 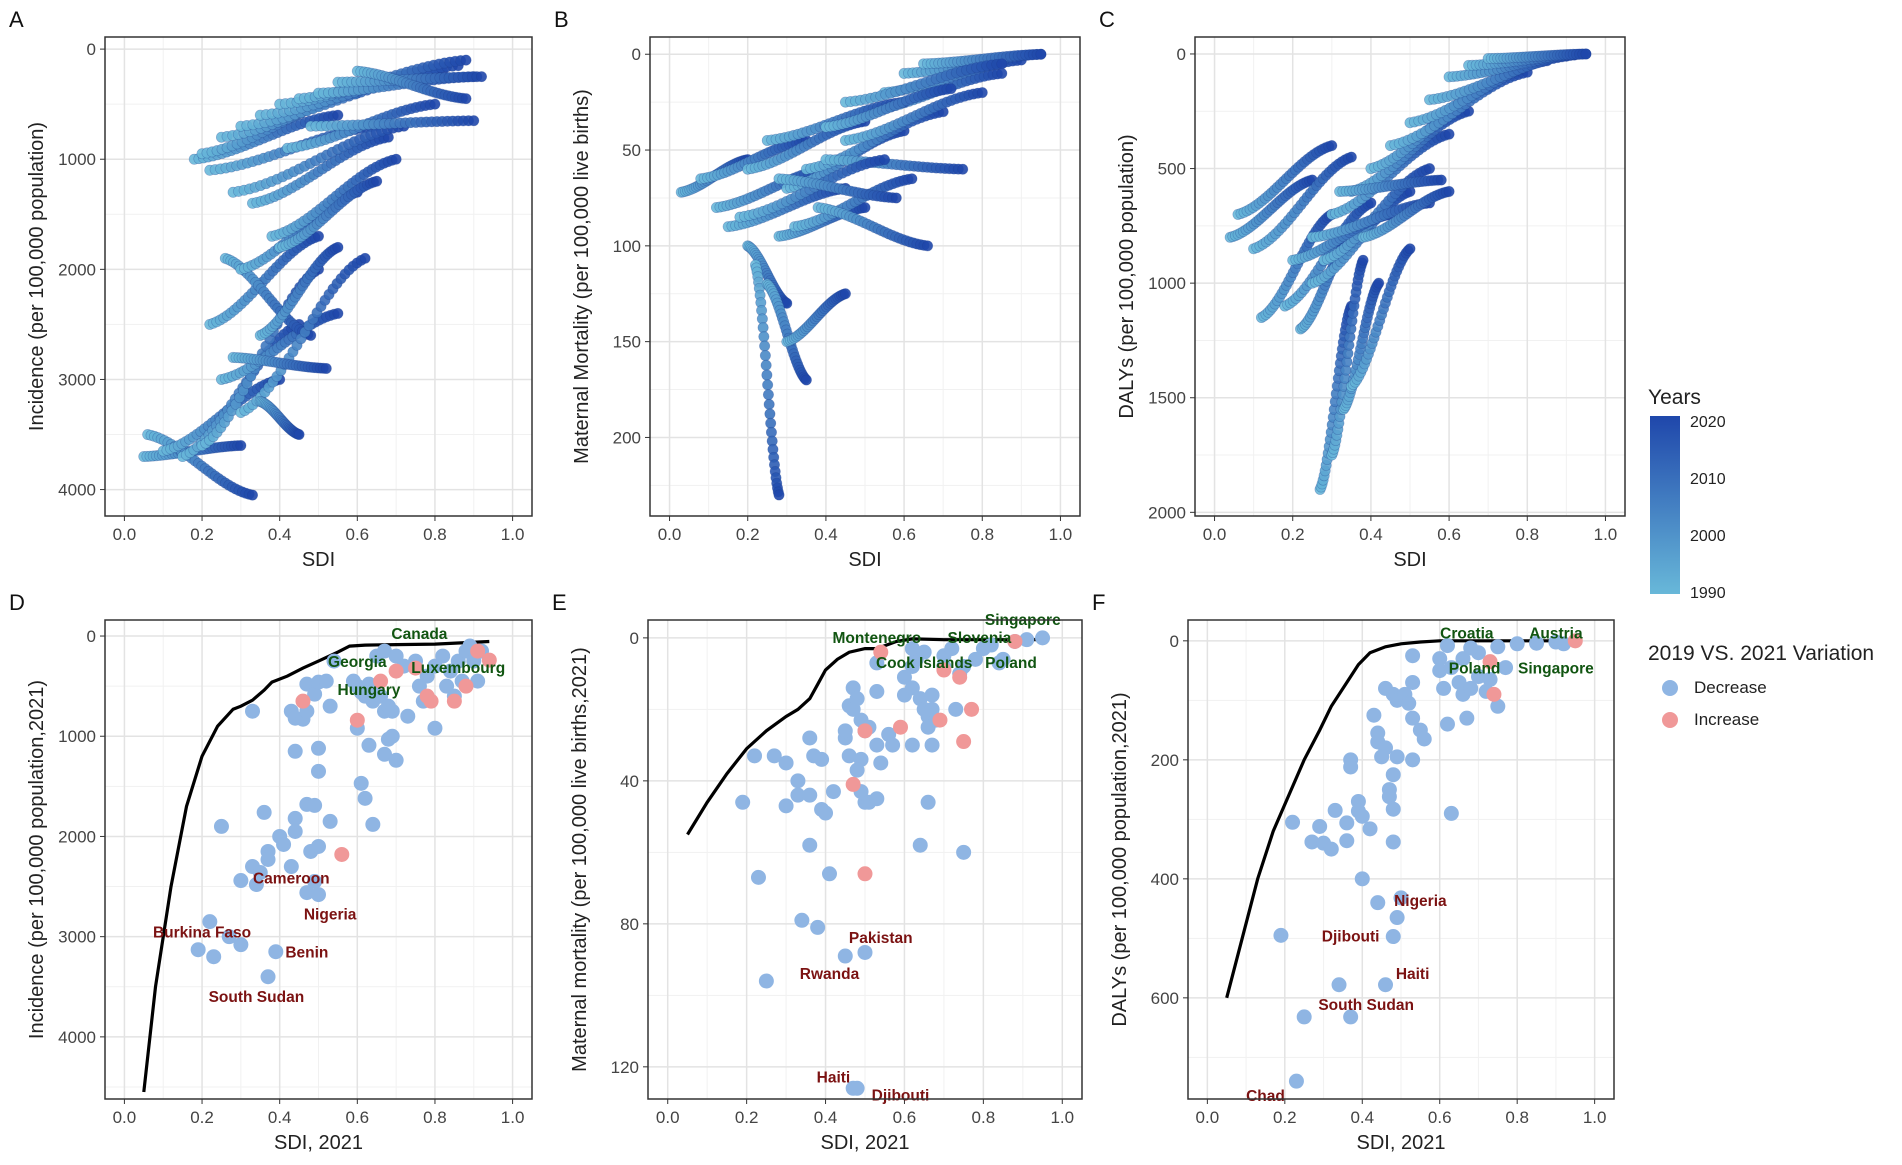 What do you see at coordinates (1011, 663) in the screenshot?
I see `country-label: Poland` at bounding box center [1011, 663].